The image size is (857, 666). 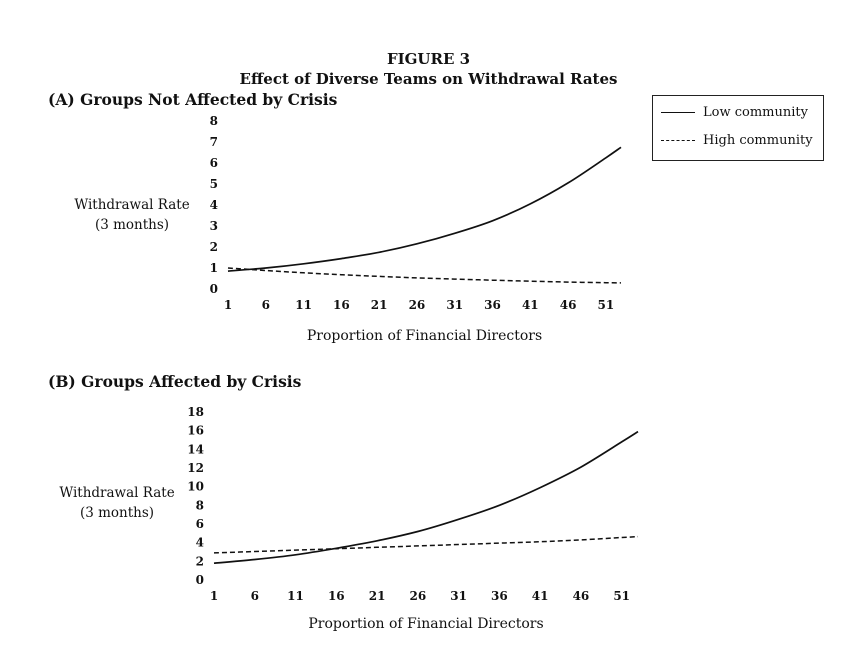 I want to click on solid-line-swatch-icon, so click(x=678, y=112).